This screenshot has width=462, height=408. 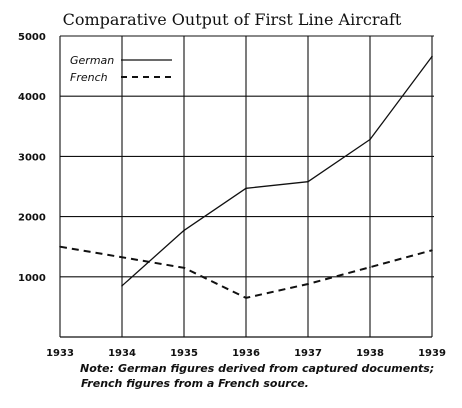 I want to click on x-tick-label: 1939, so click(x=432, y=353).